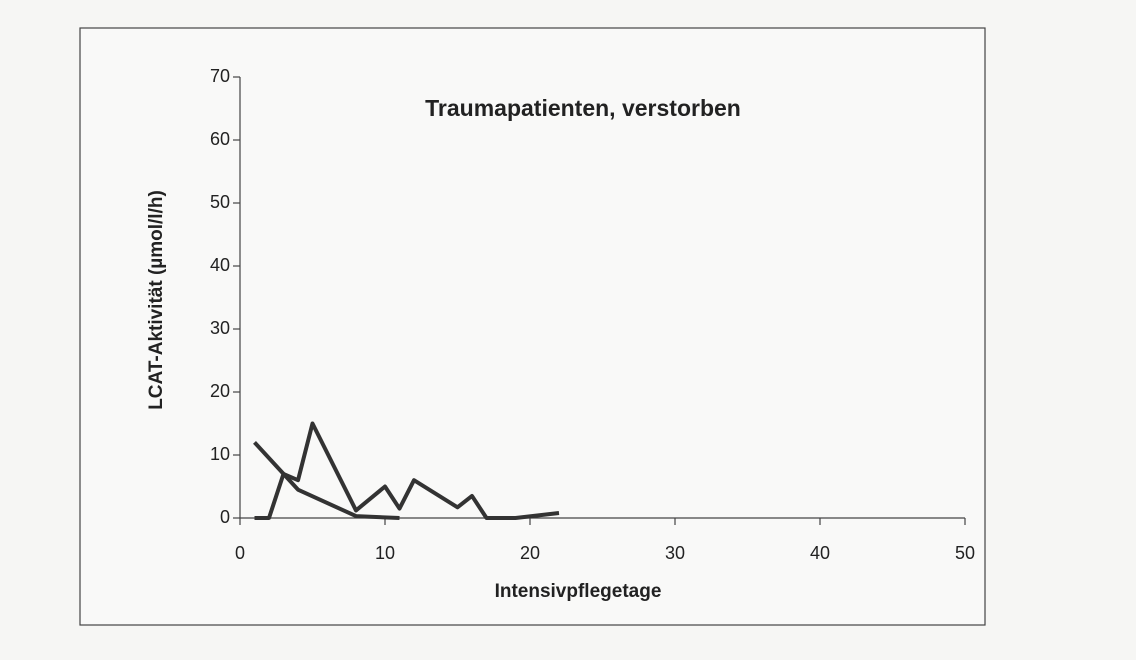 This screenshot has height=660, width=1136. Describe the element at coordinates (675, 553) in the screenshot. I see `x-tick-label: 30` at that location.